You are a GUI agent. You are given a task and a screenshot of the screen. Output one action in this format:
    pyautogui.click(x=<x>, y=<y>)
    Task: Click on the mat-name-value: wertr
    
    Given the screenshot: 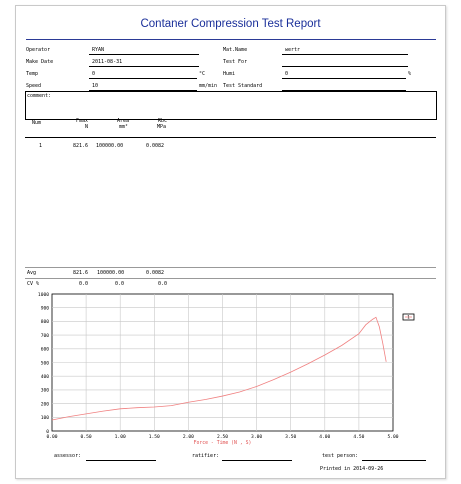 What is the action you would take?
    pyautogui.click(x=293, y=50)
    